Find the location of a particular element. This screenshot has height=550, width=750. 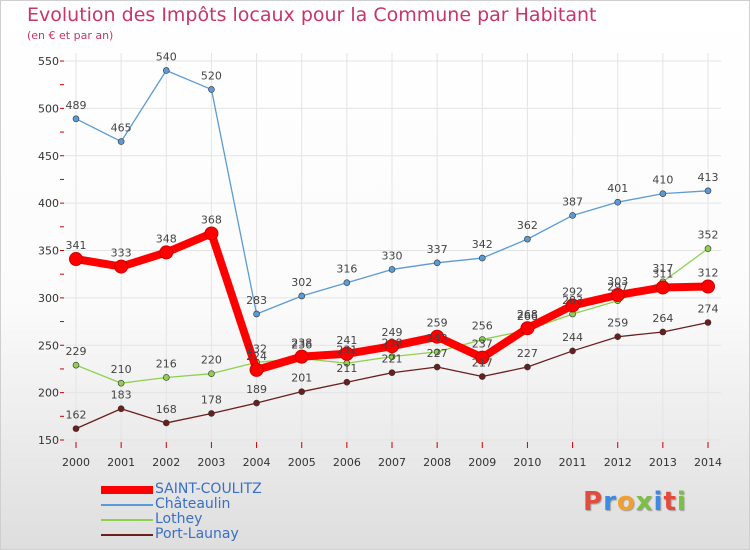

data-label-port-launay-2011: 244 is located at coordinates (572, 337).